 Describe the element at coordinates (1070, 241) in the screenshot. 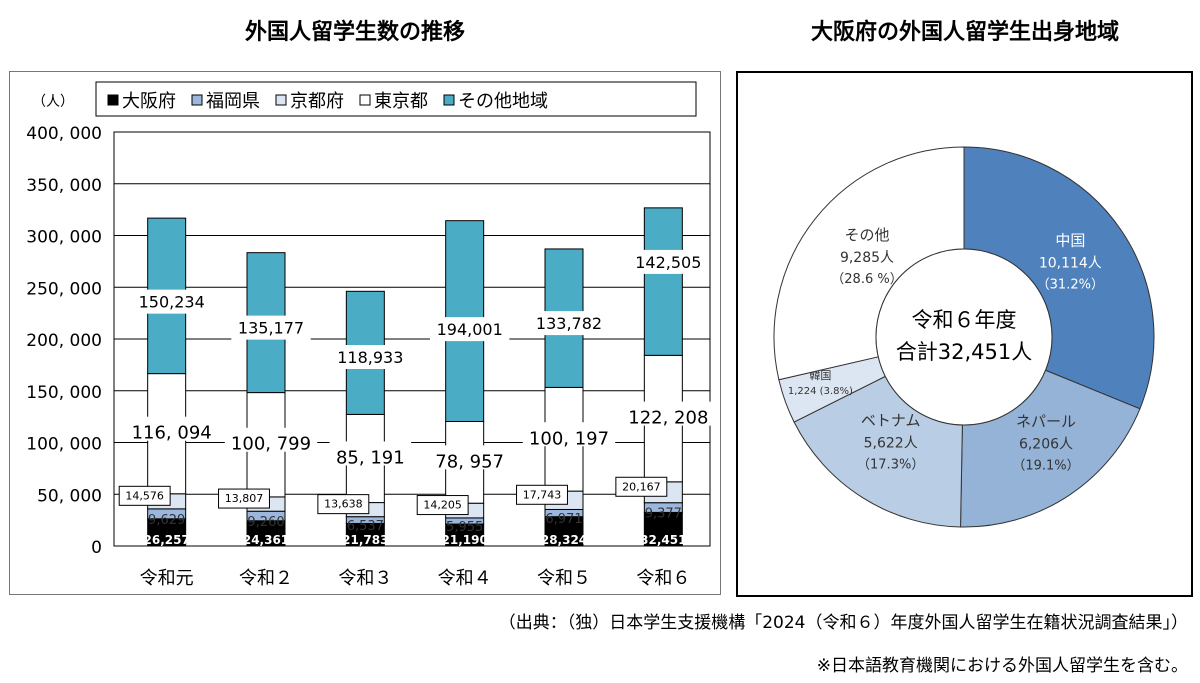

I see `slice-label-china: 中国` at that location.